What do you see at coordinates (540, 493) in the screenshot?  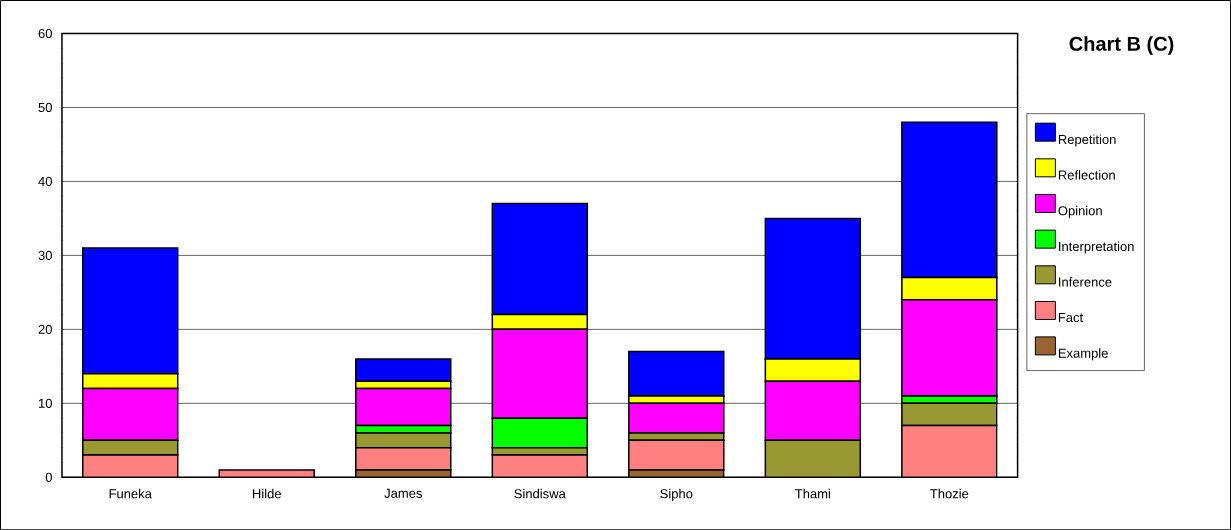 I see `x-tick-label: Sindiswa` at bounding box center [540, 493].